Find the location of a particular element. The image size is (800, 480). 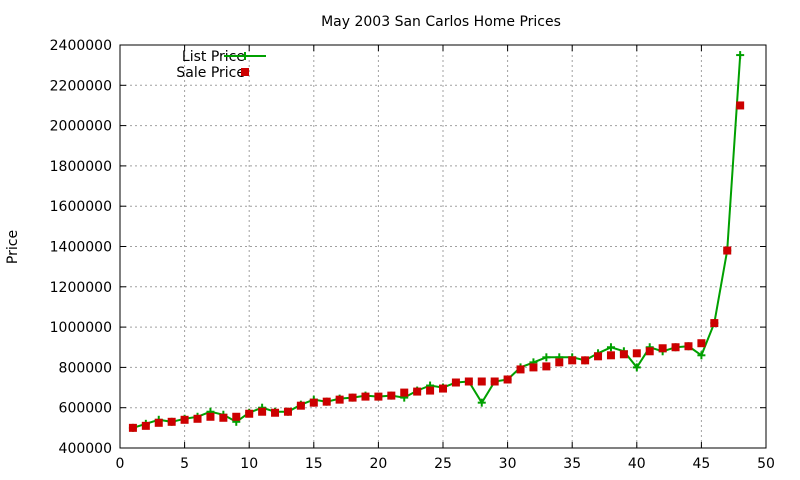

y-tick-label: 400000 is located at coordinates (85, 449).